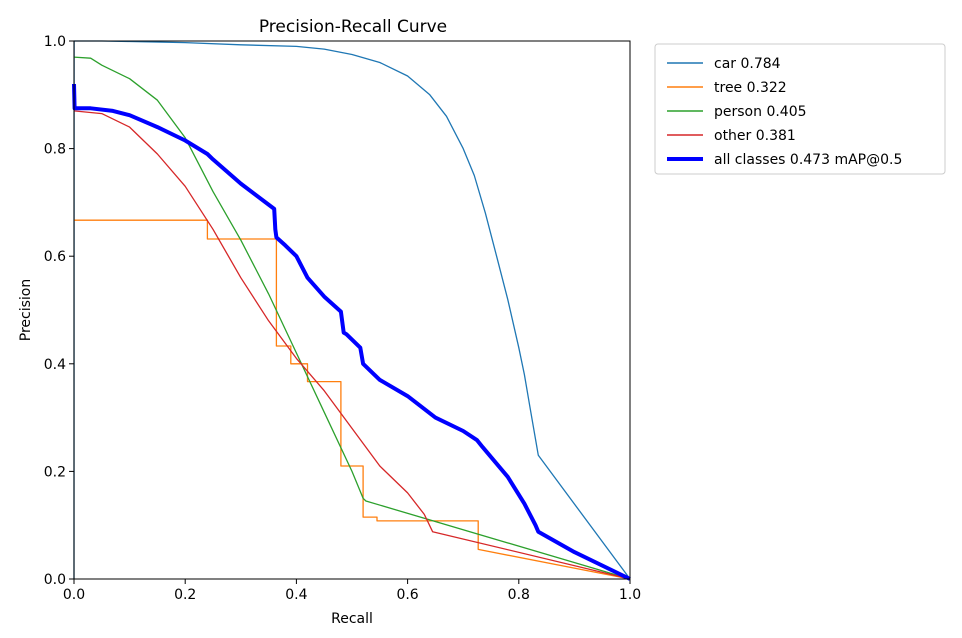 The height and width of the screenshot is (638, 962). Describe the element at coordinates (808, 160) in the screenshot. I see `legend-label-4: all classes 0.473 mAP@0.5` at that location.